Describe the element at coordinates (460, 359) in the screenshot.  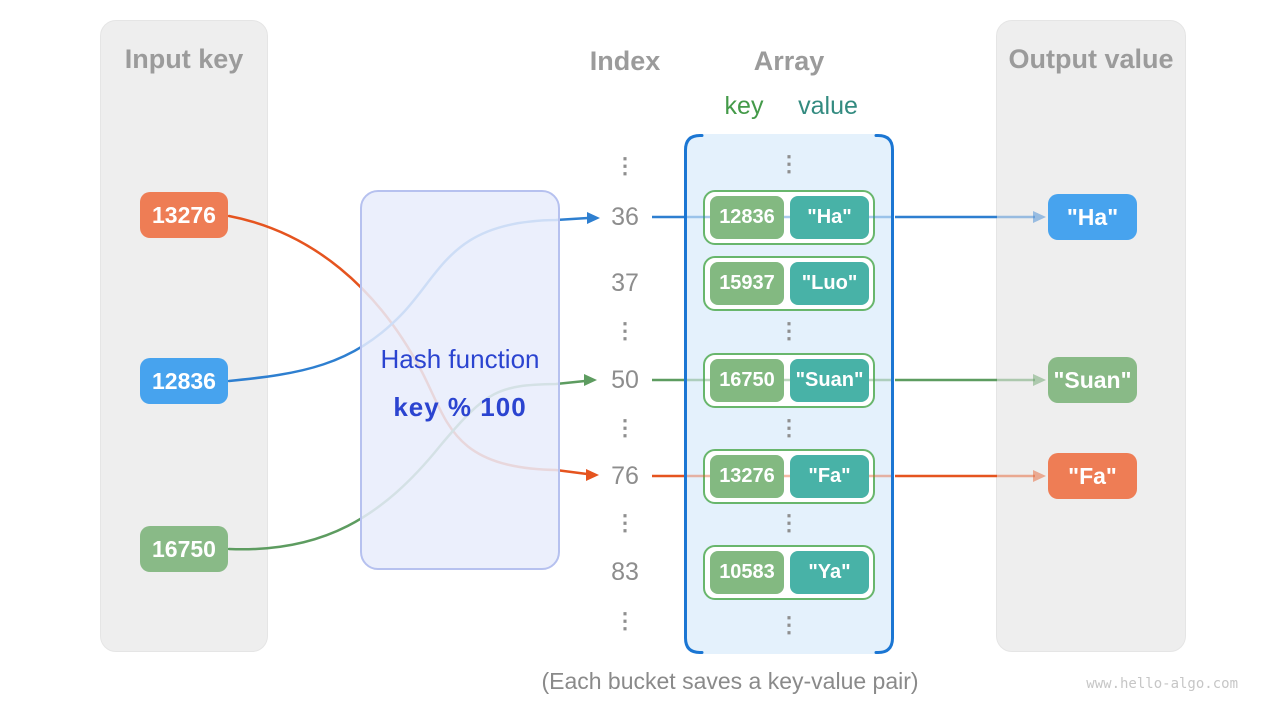
I see `hash-function-title: Hash function` at that location.